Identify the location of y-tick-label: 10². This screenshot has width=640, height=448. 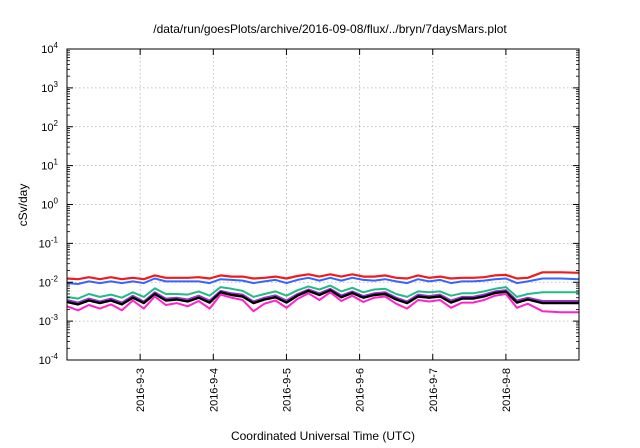
(49, 126).